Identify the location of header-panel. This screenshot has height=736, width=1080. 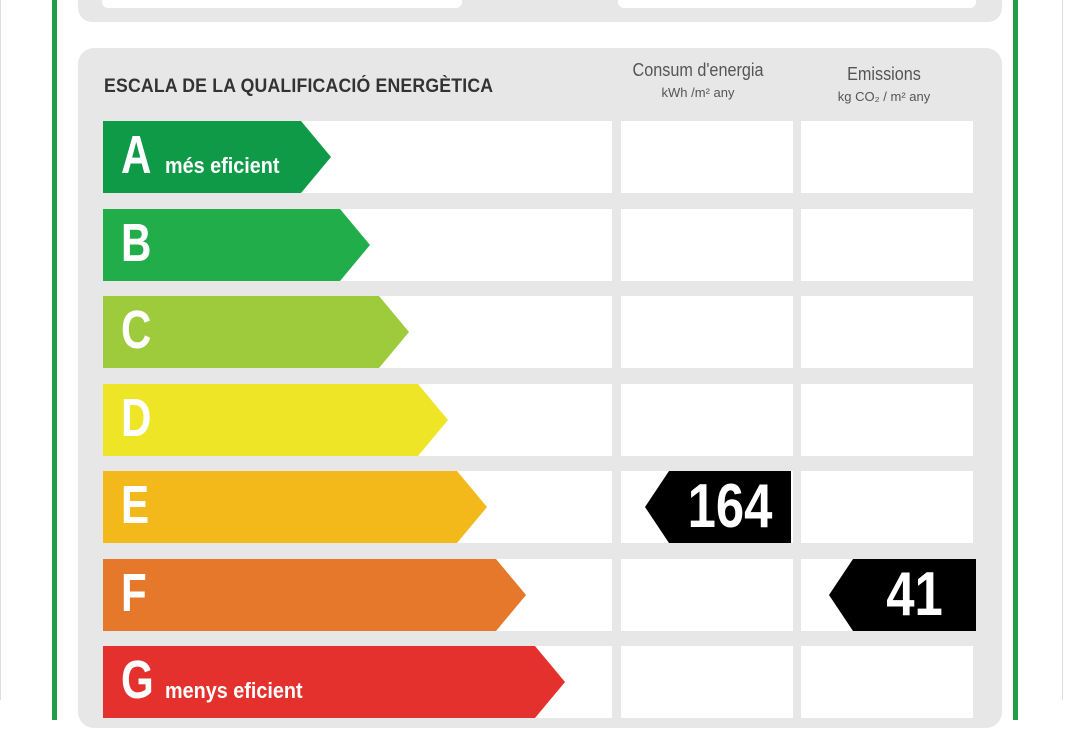
(540, 11).